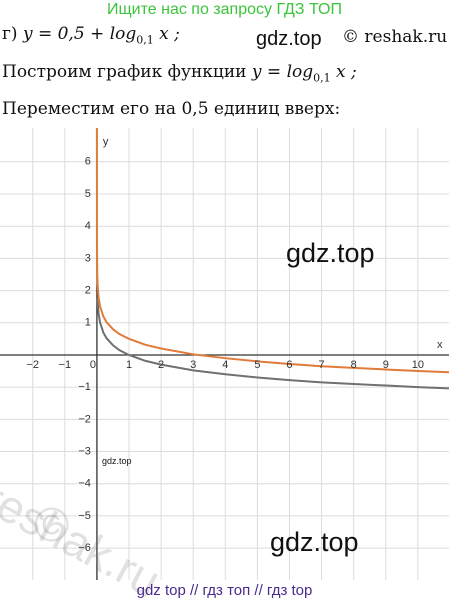  I want to click on task: г) y = 0,5 + log0,1 x ;, so click(91, 35).